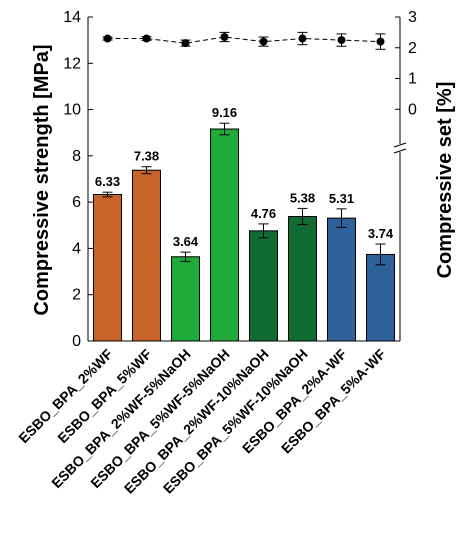 The width and height of the screenshot is (470, 550). Describe the element at coordinates (406, 63) in the screenshot. I see `right-axis-ticks: 0 1 2 3` at that location.